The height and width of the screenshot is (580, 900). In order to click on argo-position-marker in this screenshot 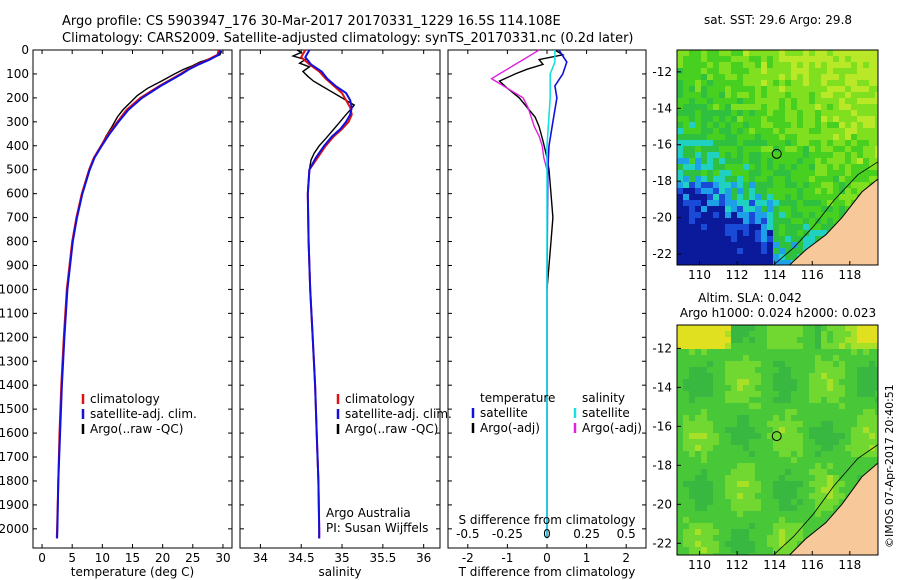, I will do `click(776, 153)`.